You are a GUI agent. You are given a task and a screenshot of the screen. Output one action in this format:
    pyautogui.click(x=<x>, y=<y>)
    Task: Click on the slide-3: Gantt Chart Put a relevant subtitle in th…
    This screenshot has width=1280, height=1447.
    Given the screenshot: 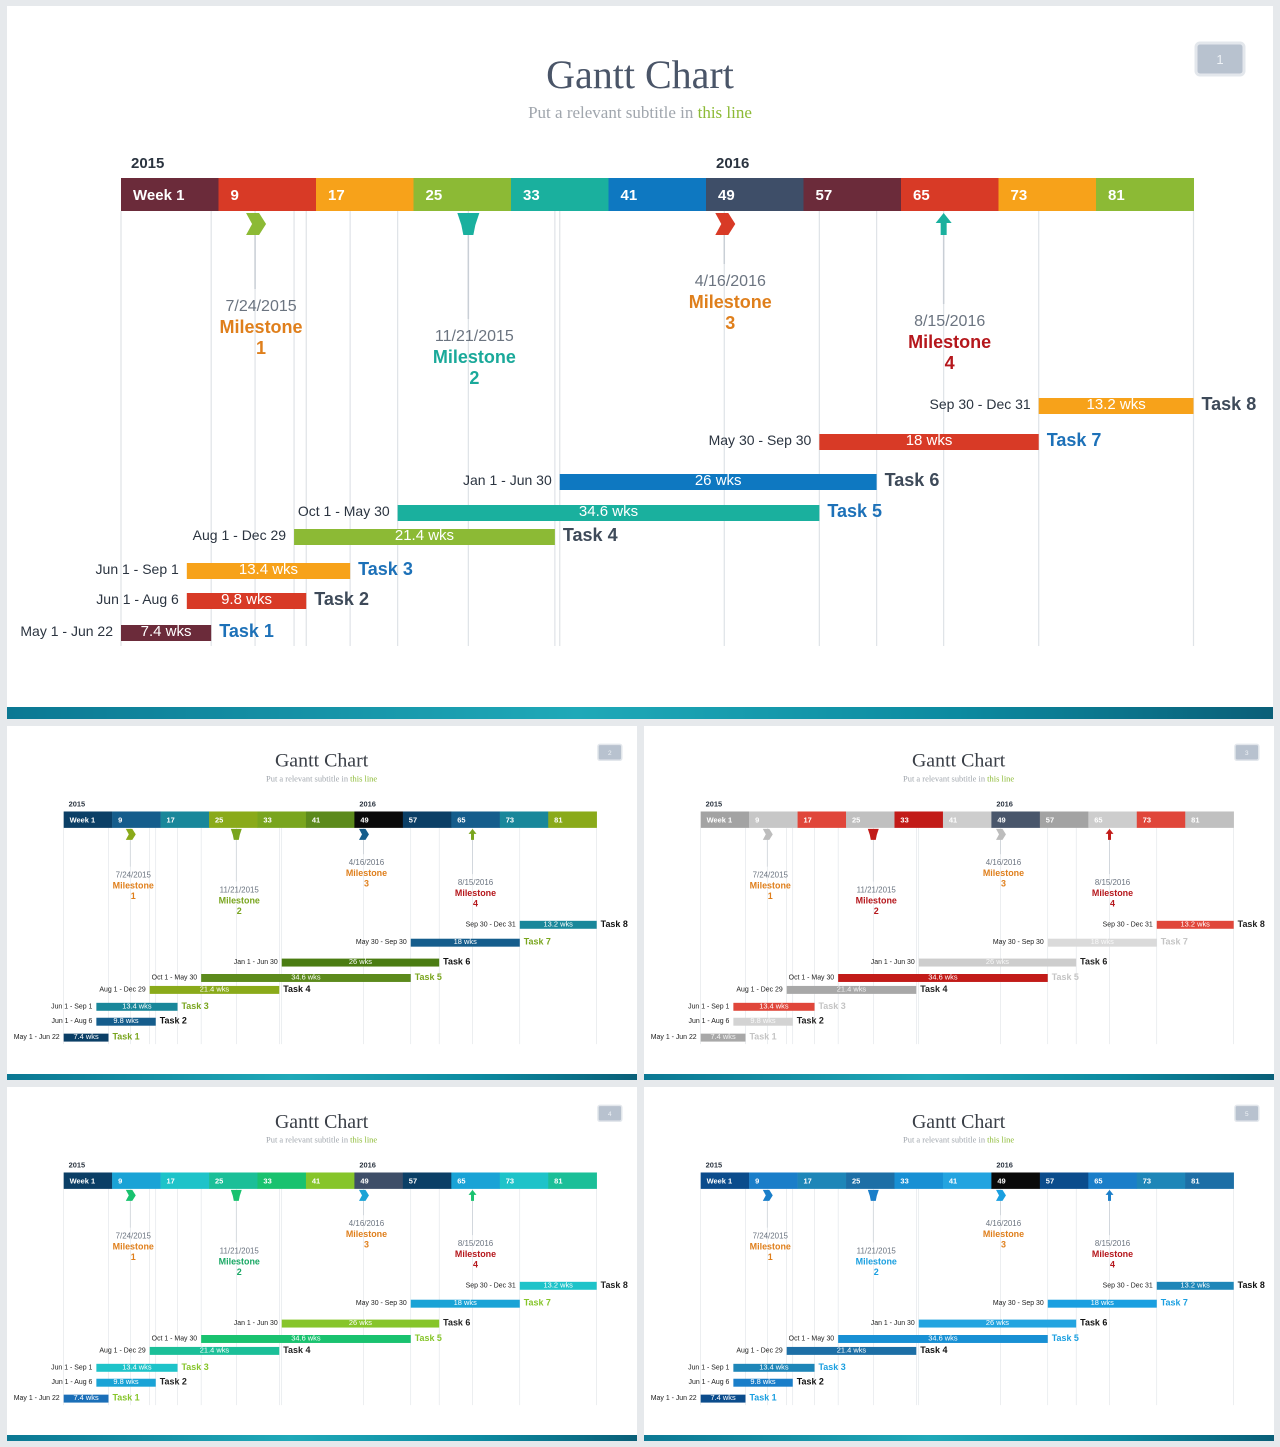 What is the action you would take?
    pyautogui.click(x=959, y=903)
    